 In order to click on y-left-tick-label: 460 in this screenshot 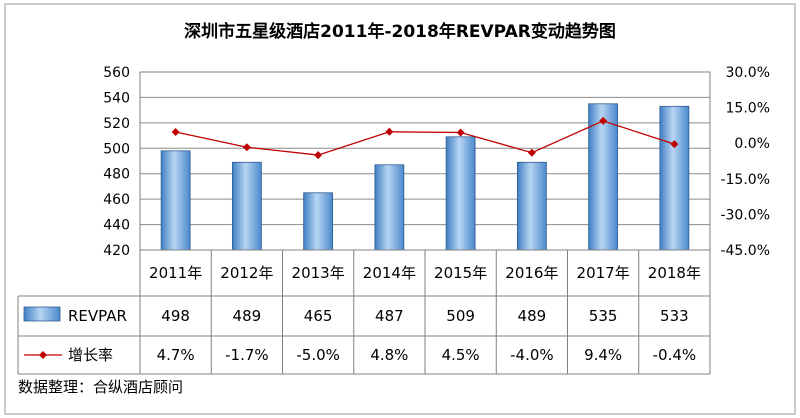, I will do `click(116, 200)`.